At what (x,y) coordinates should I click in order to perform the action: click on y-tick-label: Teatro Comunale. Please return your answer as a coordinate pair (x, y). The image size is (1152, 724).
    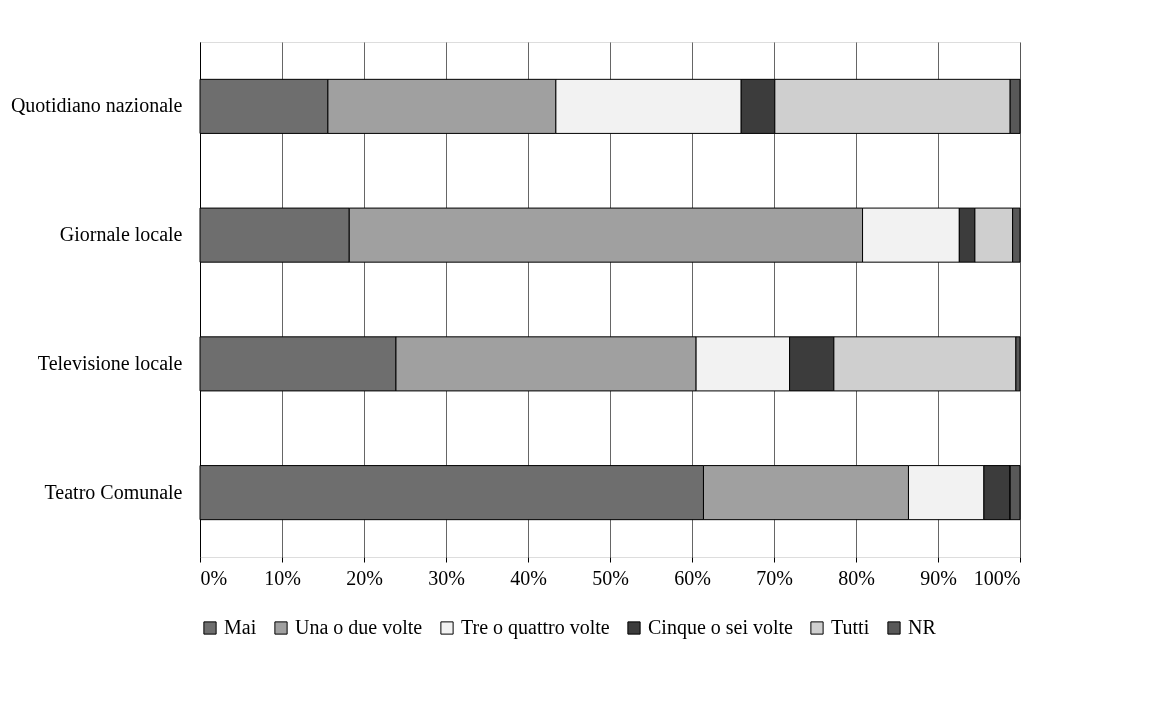
    Looking at the image, I should click on (113, 491).